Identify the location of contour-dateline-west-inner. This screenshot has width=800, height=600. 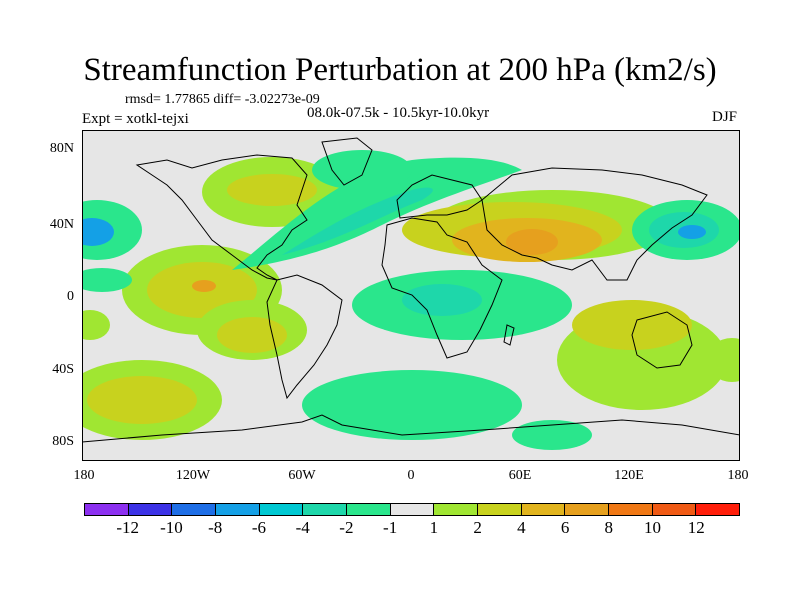
(98, 232).